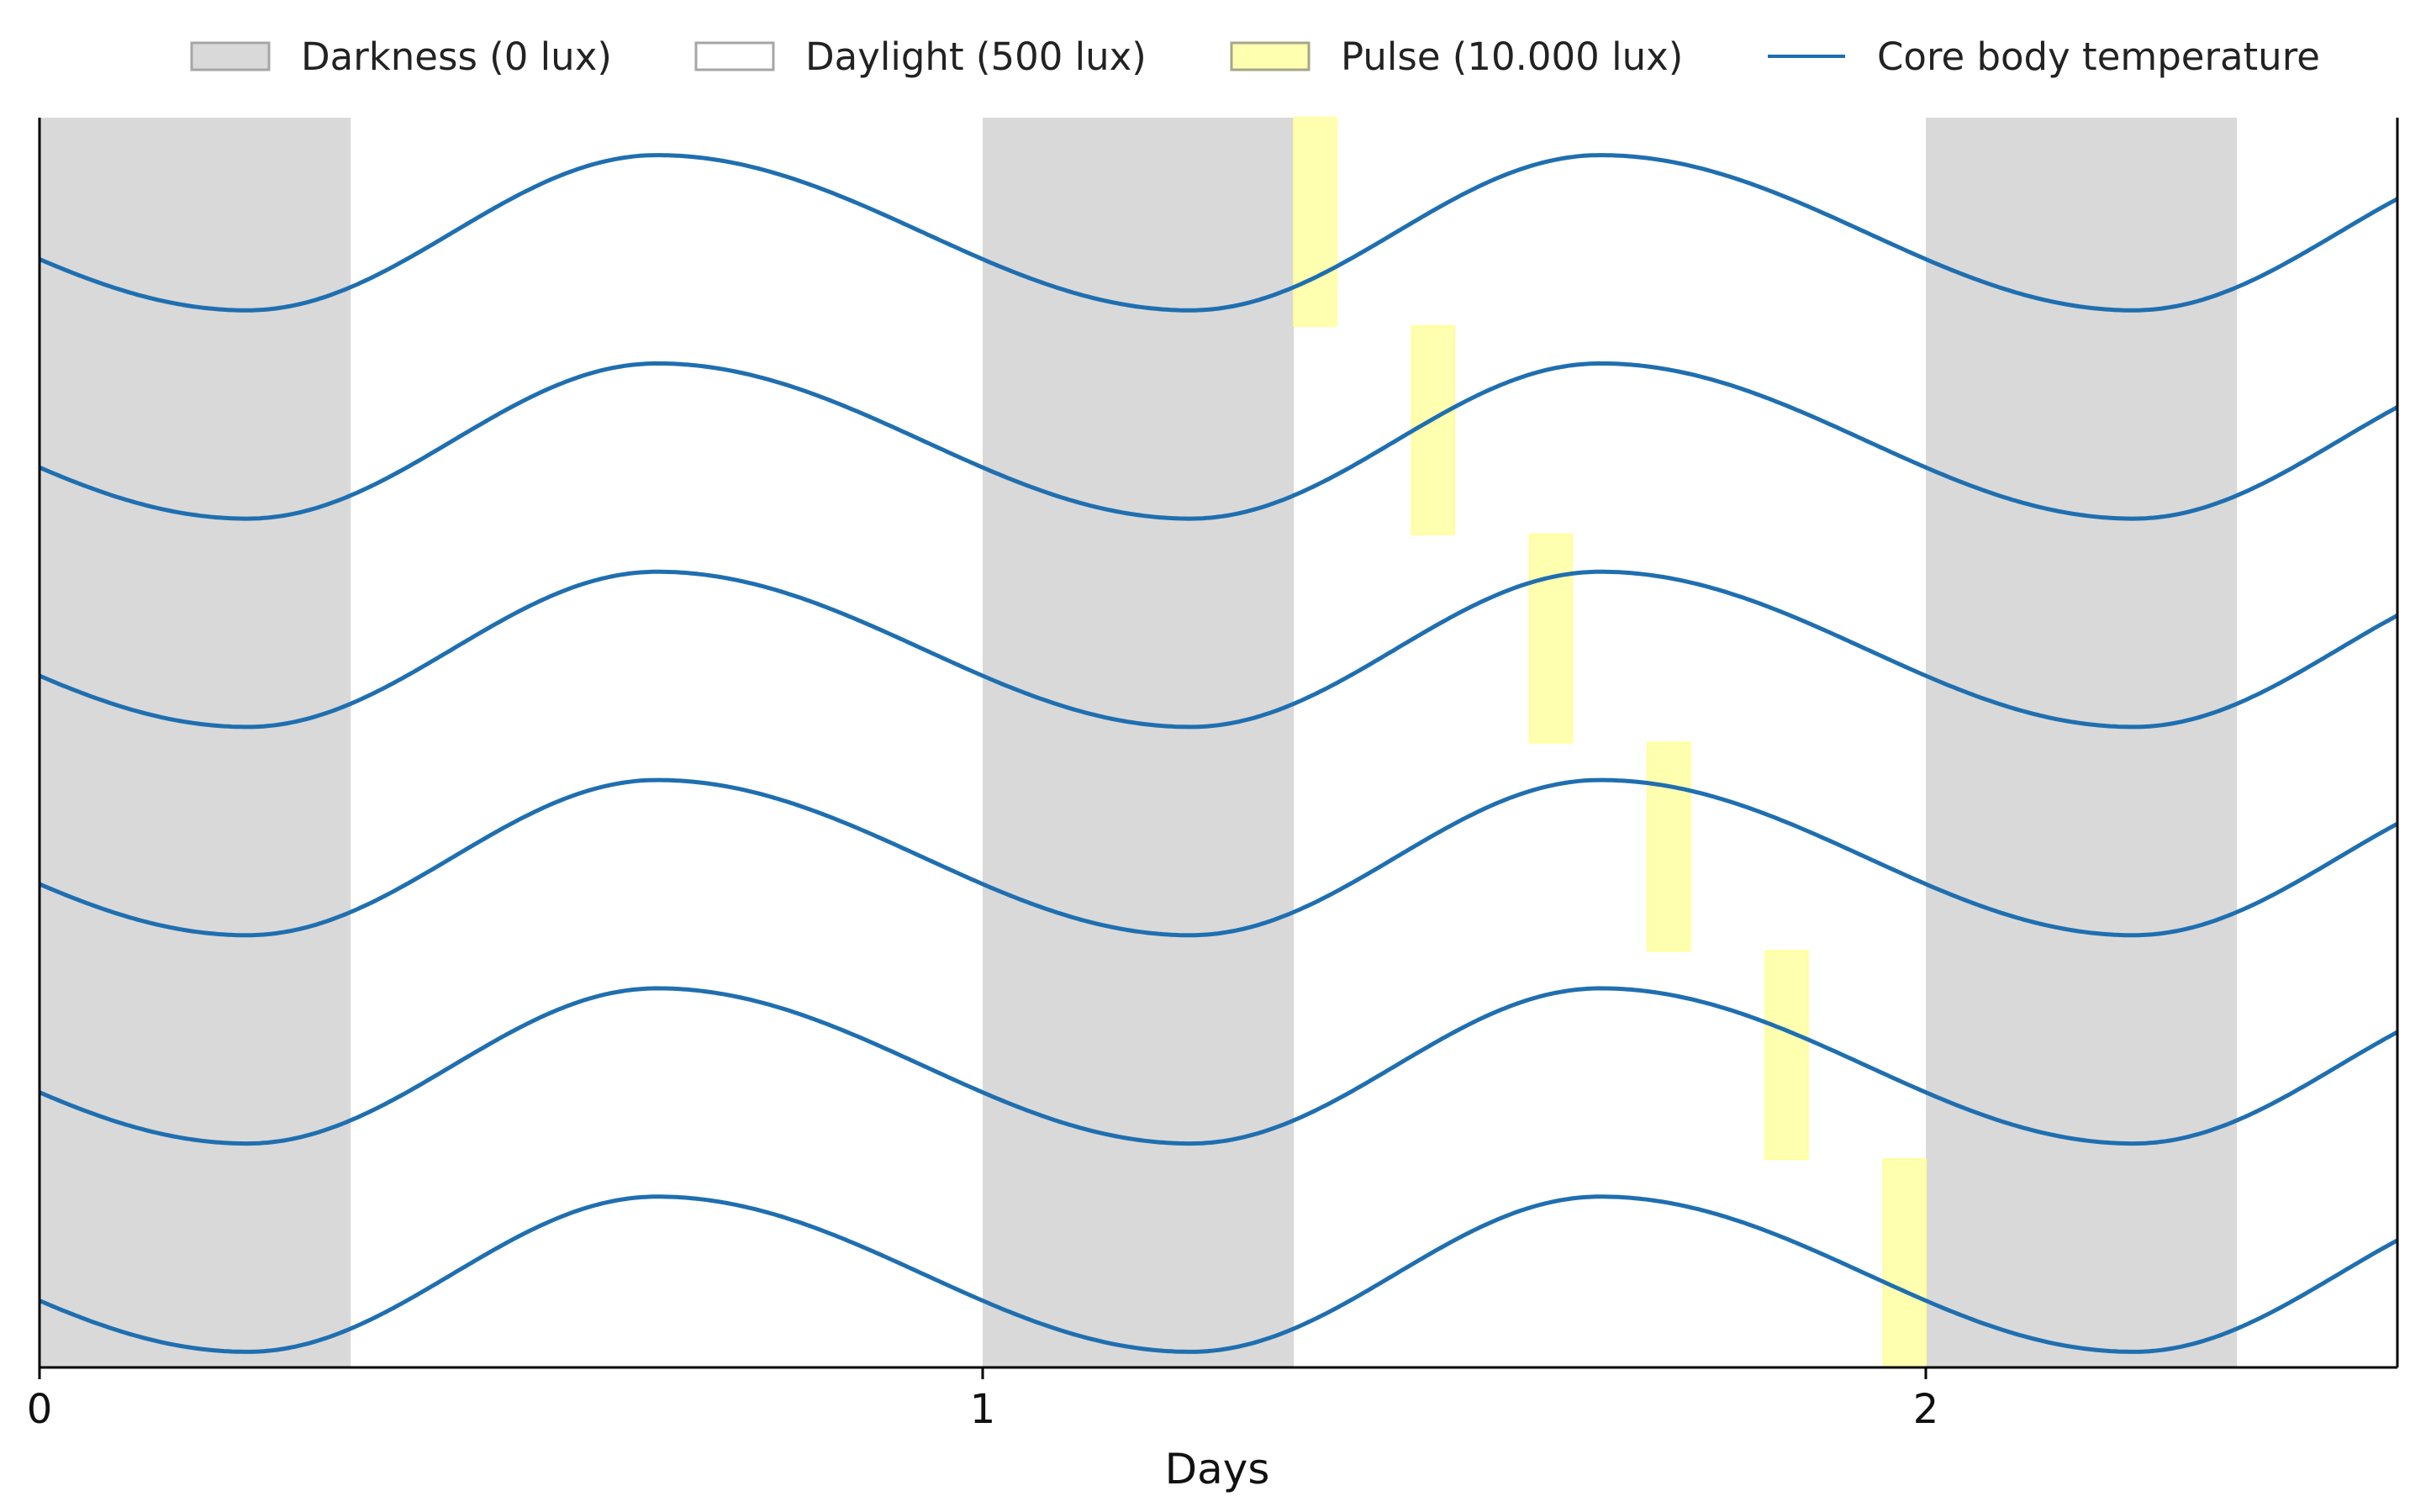  What do you see at coordinates (40, 1409) in the screenshot?
I see `x-tick-label-0: 0` at bounding box center [40, 1409].